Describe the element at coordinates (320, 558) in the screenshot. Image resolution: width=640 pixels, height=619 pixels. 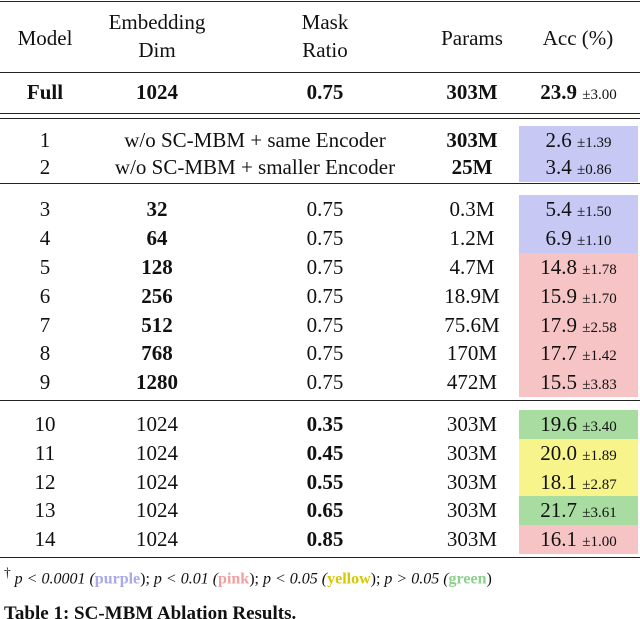
I see `bottom-rule` at that location.